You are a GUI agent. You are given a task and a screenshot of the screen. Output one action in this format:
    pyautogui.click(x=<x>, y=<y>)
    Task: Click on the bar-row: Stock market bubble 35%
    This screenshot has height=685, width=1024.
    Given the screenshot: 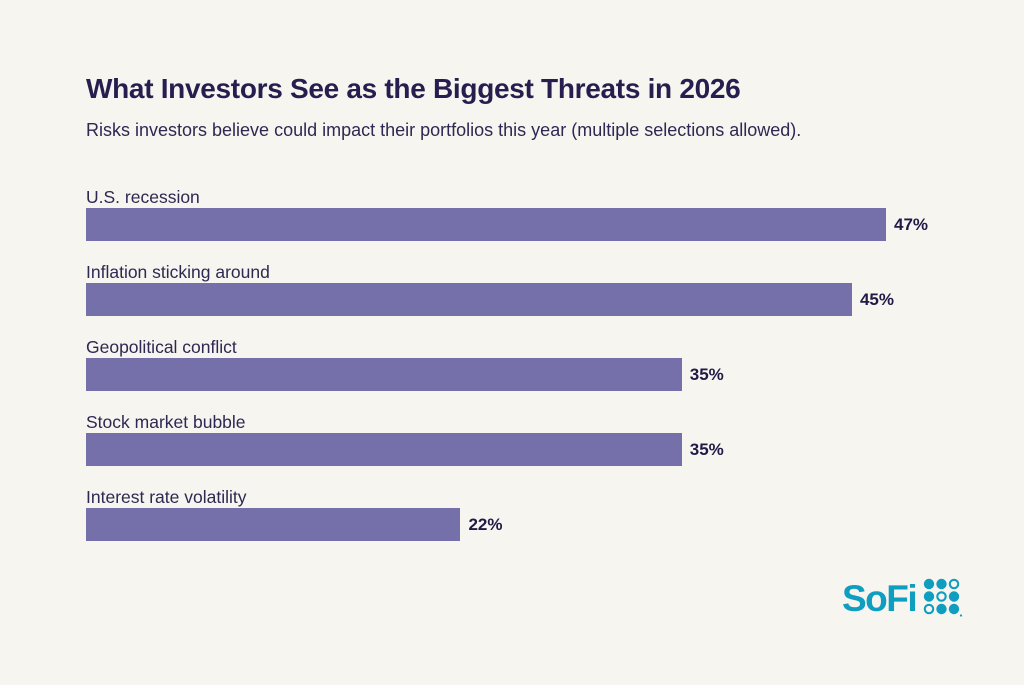 What is the action you would take?
    pyautogui.click(x=486, y=438)
    